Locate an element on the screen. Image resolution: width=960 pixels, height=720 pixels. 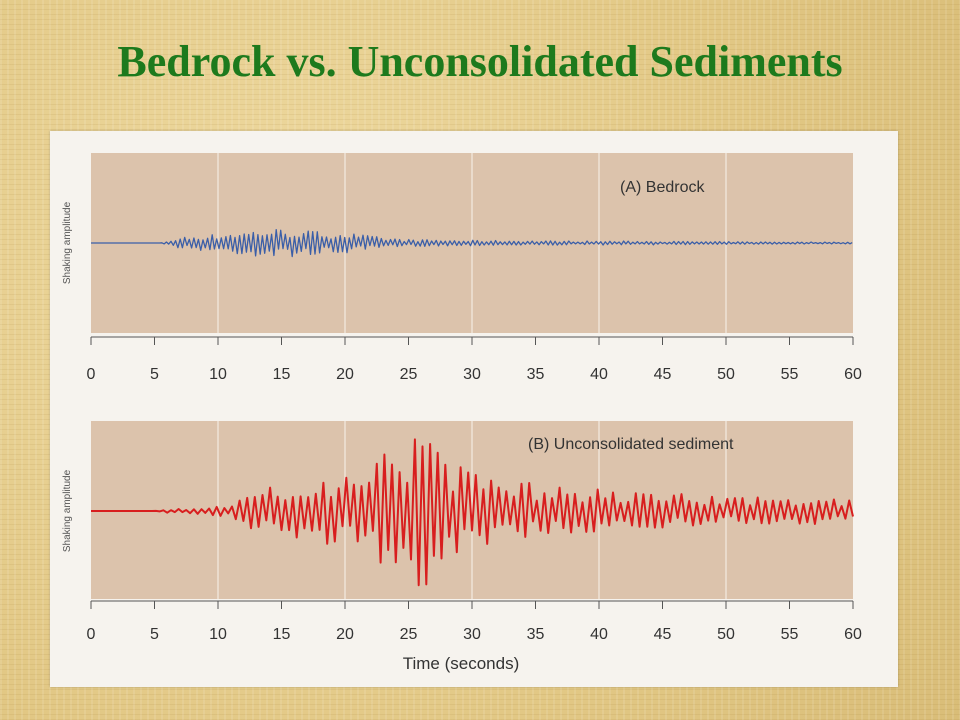
ticks-bedrock: 0 5 10 15 20 25 30 35 40 45 50 55 60 is located at coordinates (474, 360).